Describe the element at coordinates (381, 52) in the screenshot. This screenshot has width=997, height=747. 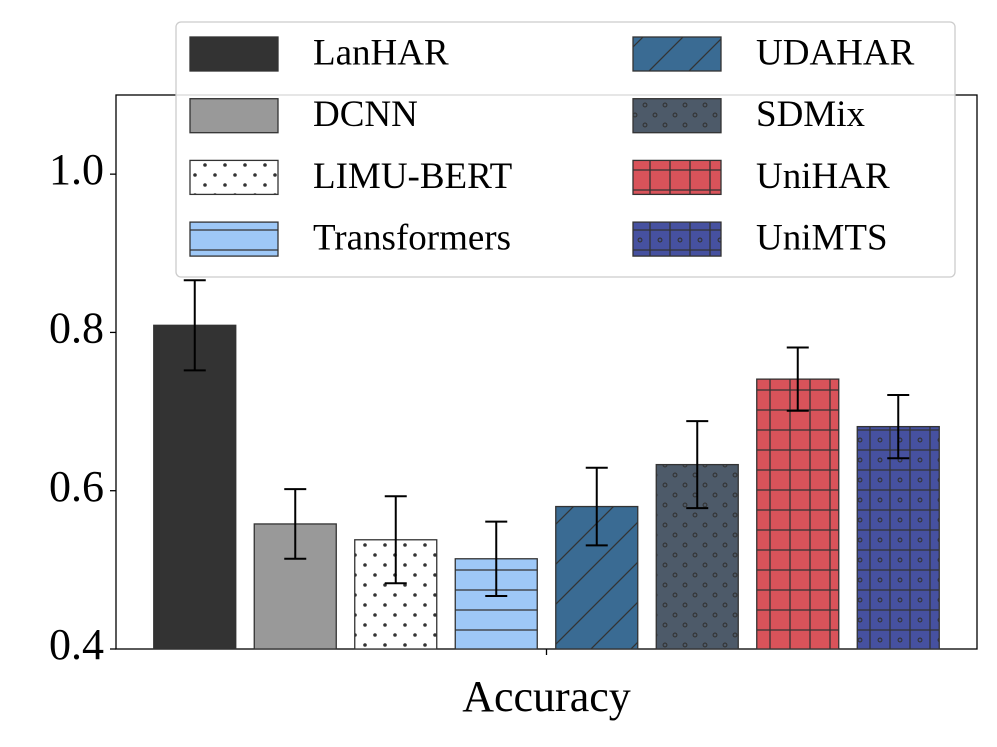
I see `legend-label: LanHAR` at that location.